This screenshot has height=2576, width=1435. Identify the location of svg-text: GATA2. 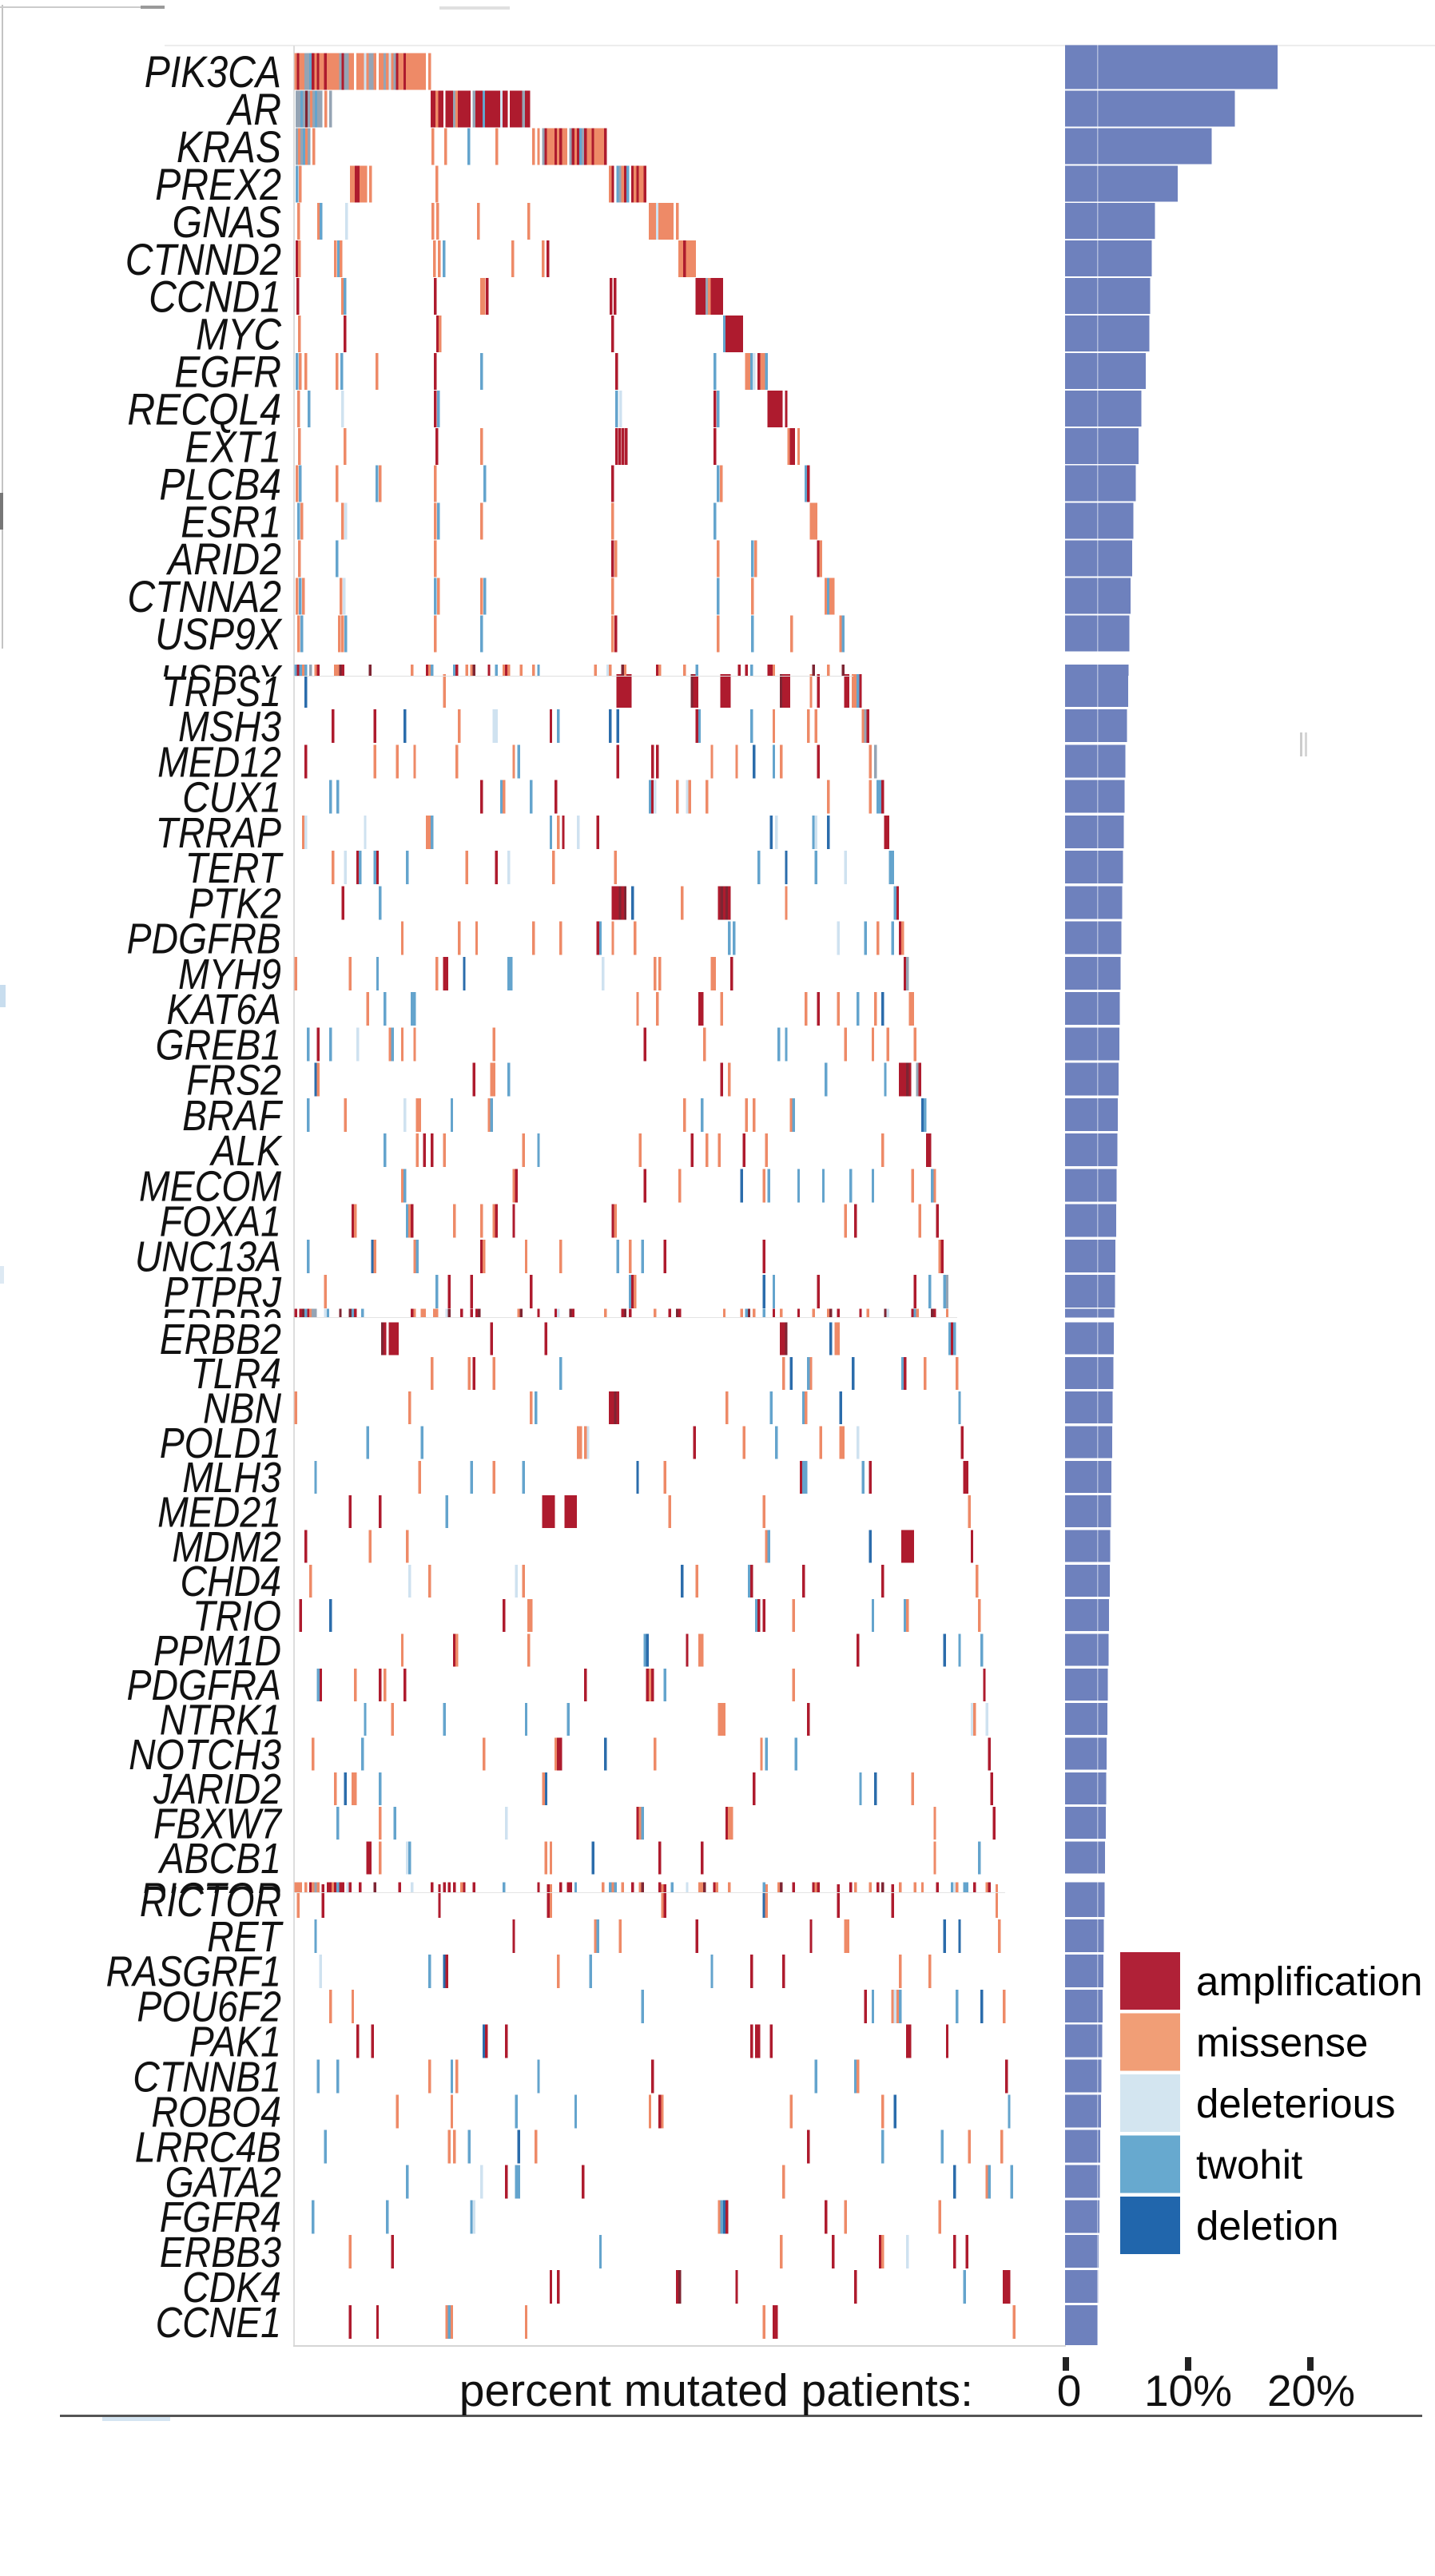
(223, 2181).